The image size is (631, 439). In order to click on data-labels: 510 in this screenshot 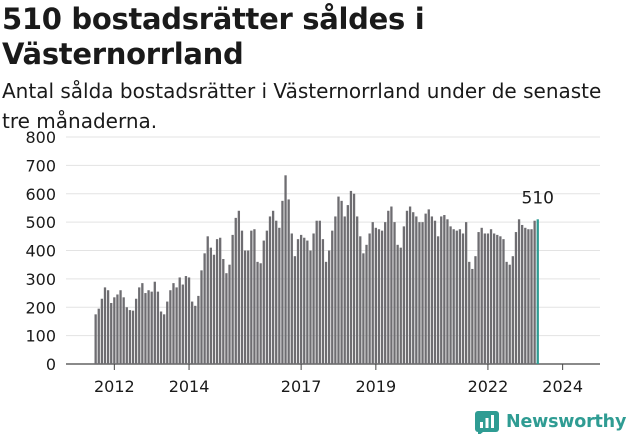, I will do `click(538, 198)`.